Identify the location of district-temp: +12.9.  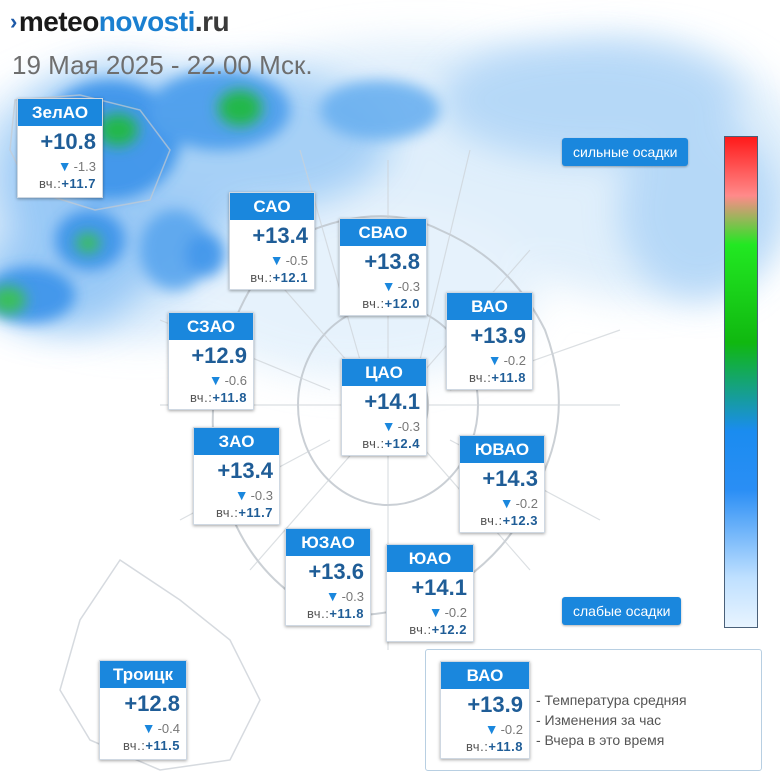
(219, 355).